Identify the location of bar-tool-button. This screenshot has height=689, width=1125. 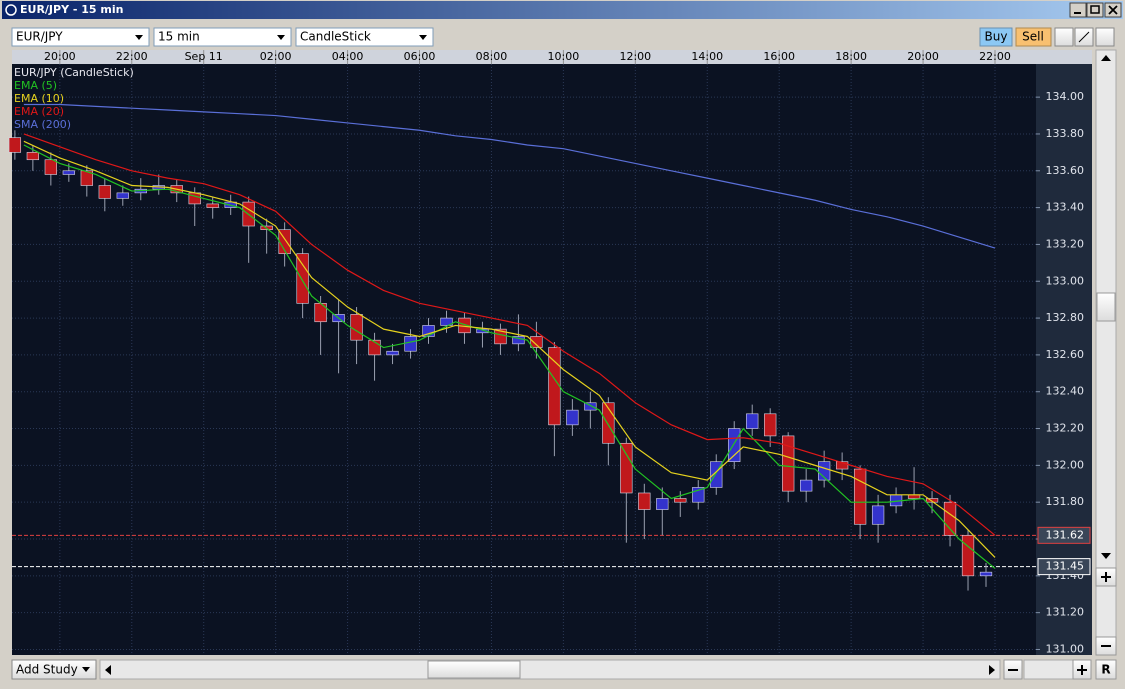
(1064, 37).